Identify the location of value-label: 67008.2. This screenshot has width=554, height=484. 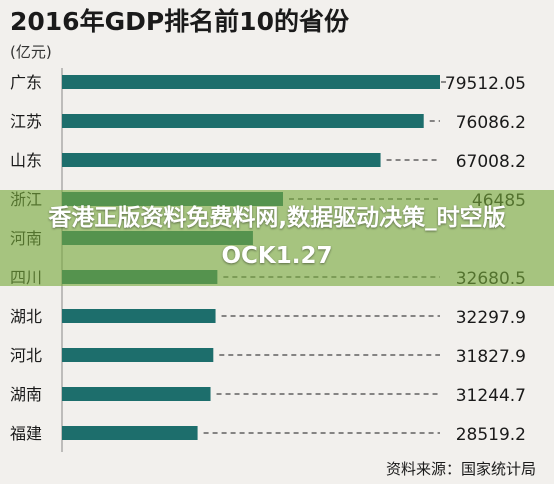
(491, 162).